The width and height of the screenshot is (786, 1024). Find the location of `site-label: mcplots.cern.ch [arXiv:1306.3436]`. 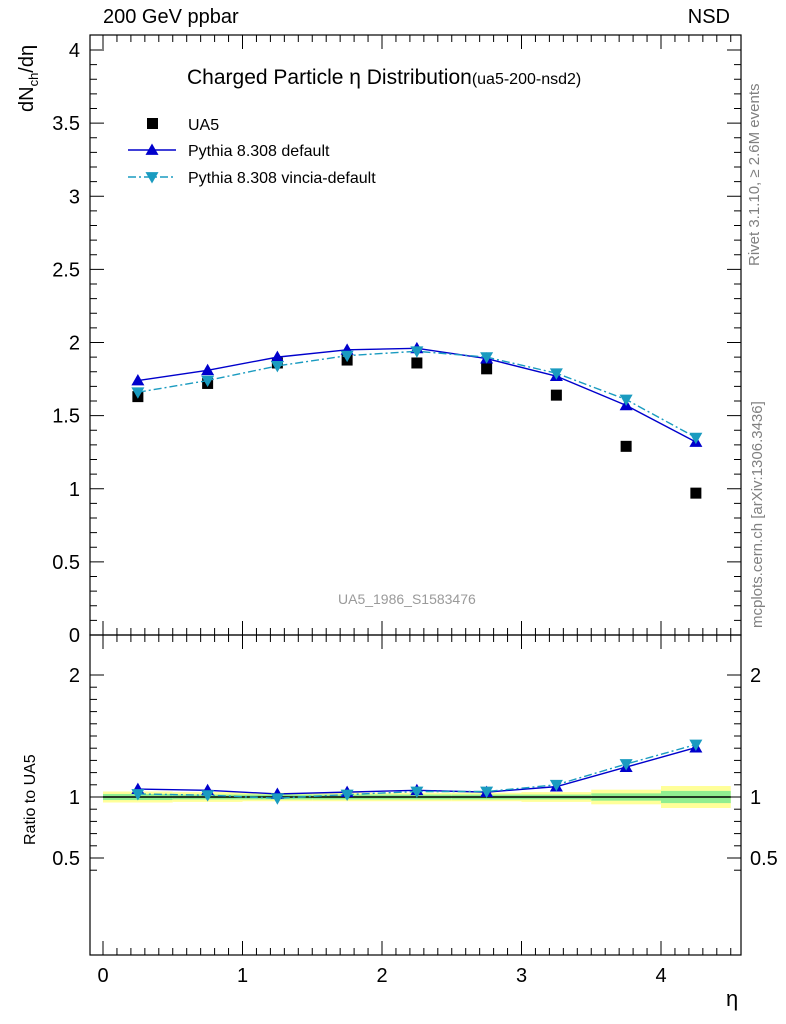

site-label: mcplots.cern.ch [arXiv:1306.3436] is located at coordinates (757, 514).